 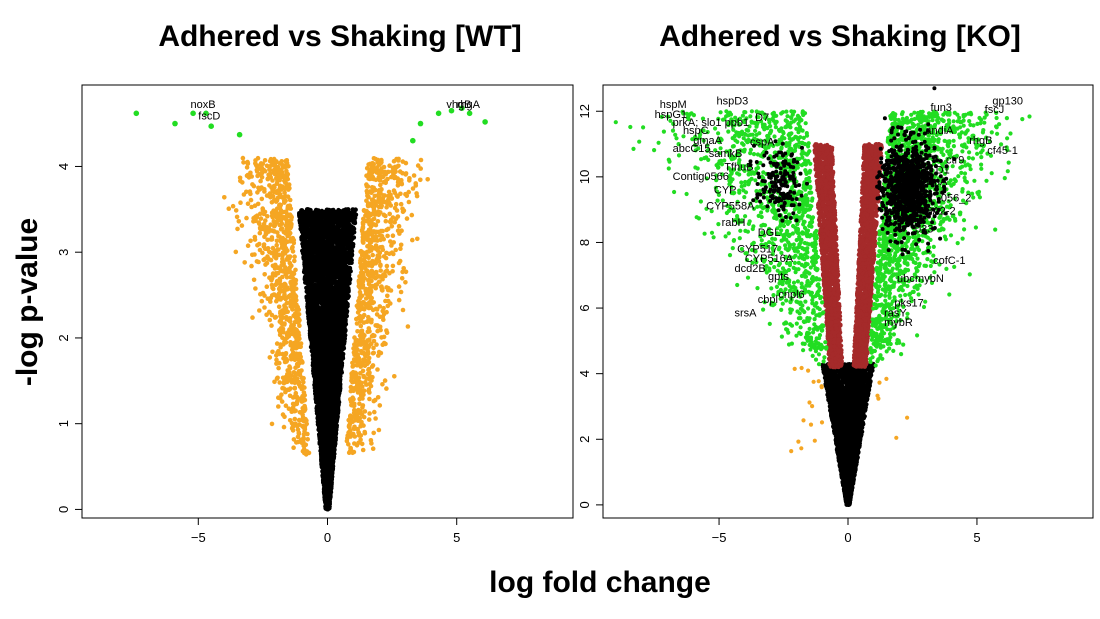 I want to click on x-tick-label: 0, so click(x=327, y=537).